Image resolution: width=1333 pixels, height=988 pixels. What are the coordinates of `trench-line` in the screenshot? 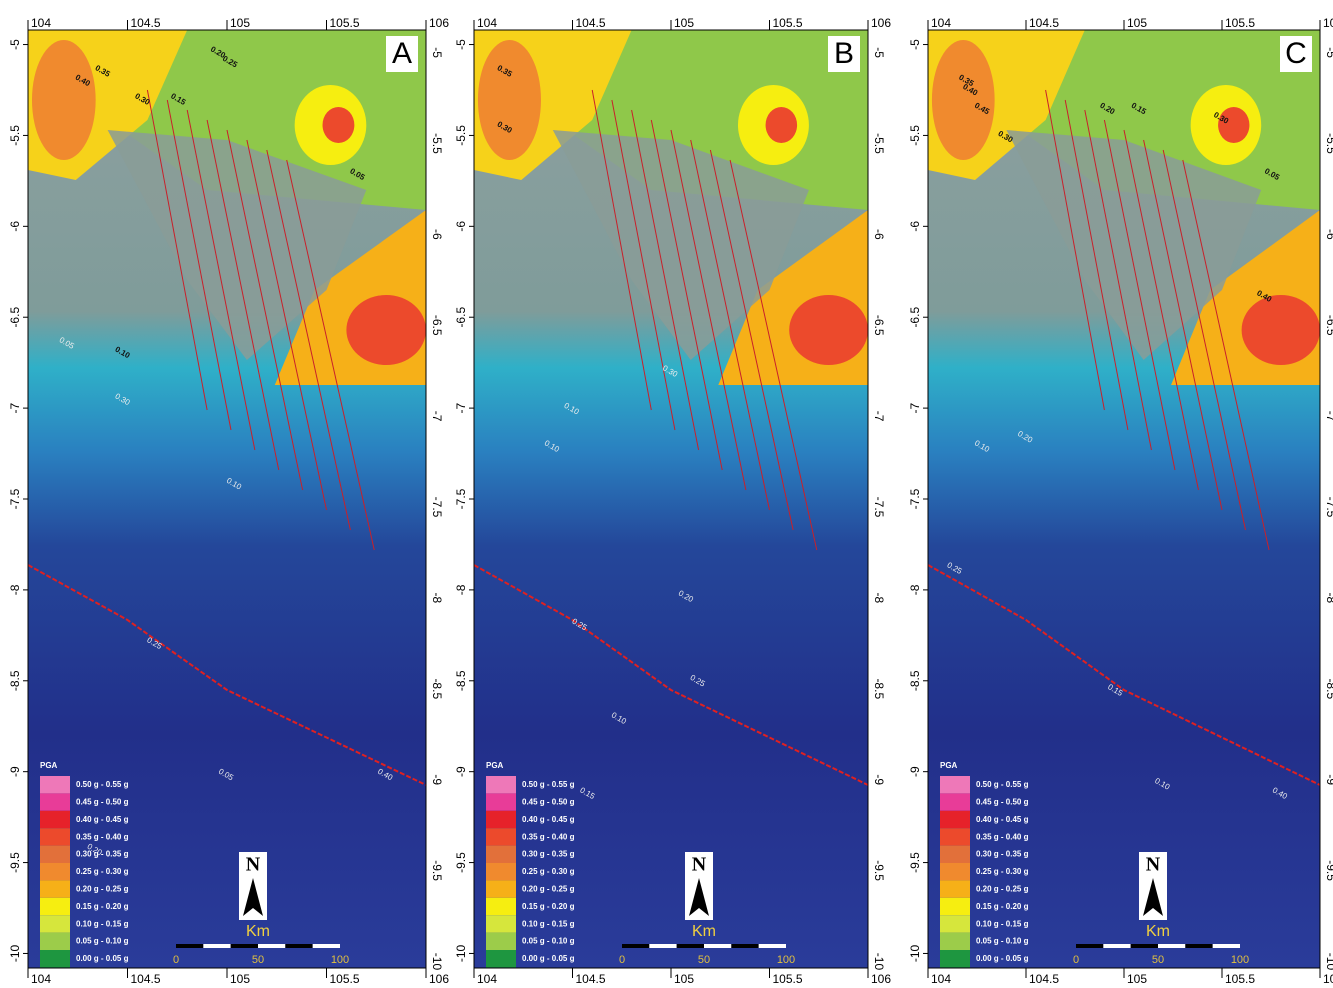 It's located at (1124, 675).